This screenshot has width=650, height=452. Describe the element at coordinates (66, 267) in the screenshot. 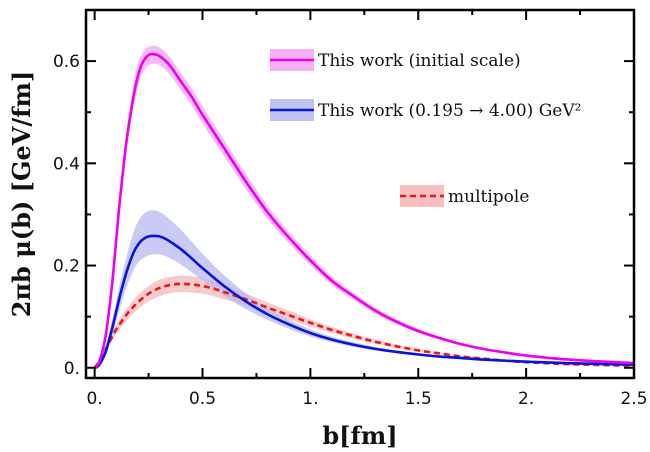

I see `y-tick-label: 0.2` at that location.